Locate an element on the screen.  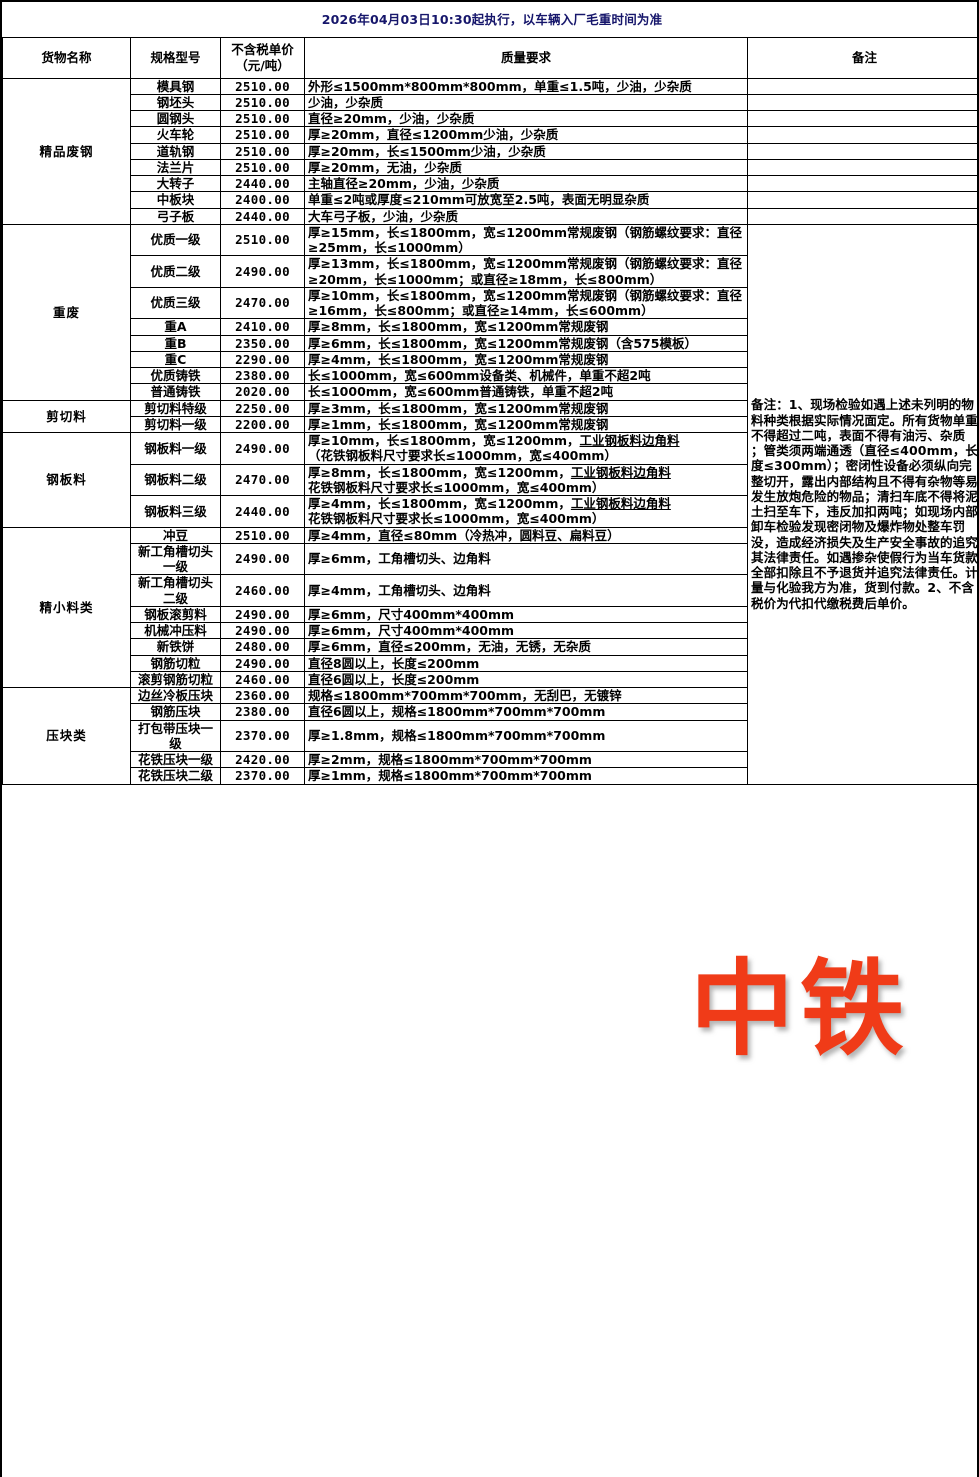
quality-cell: 外形≤1500mm*800mm*800mm，单重≤1.5吨，少油，少杂质 is located at coordinates (526, 86).